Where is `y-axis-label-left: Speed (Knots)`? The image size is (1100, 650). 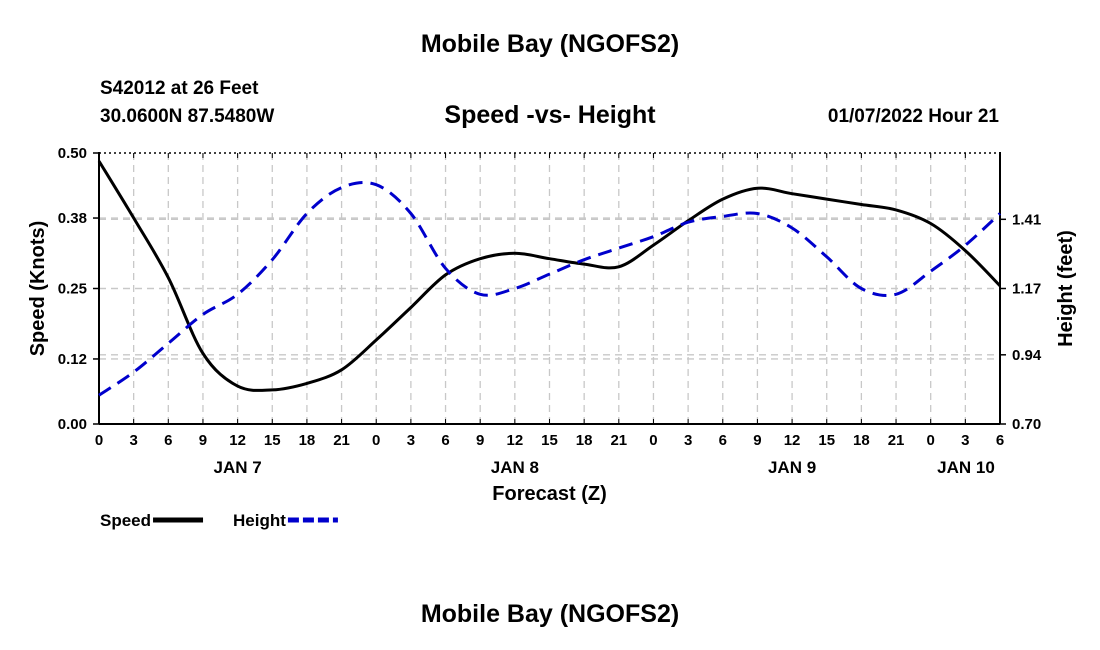 y-axis-label-left: Speed (Knots) is located at coordinates (38, 289).